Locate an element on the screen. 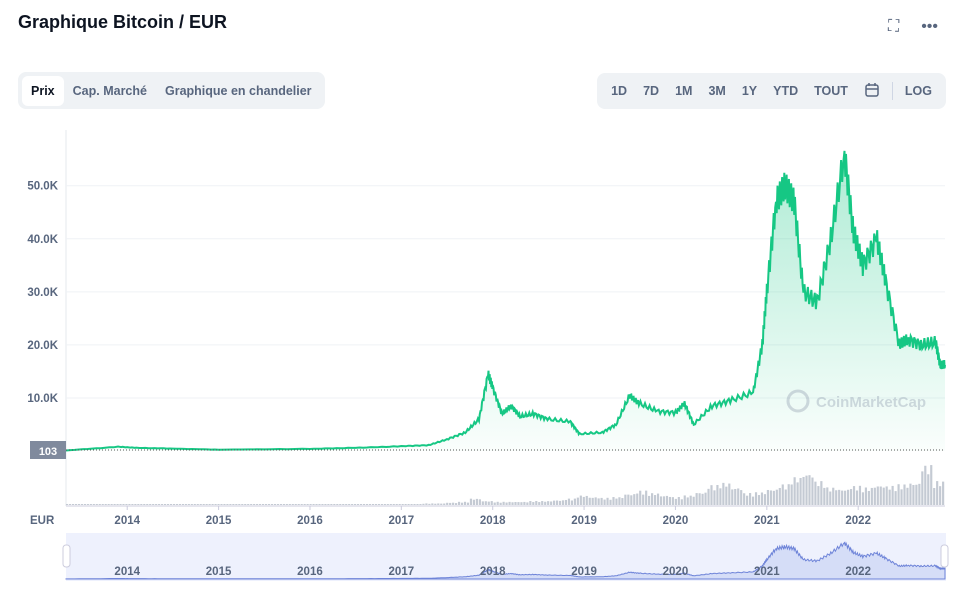 The width and height of the screenshot is (968, 599). navigator-left-handle is located at coordinates (66, 556).